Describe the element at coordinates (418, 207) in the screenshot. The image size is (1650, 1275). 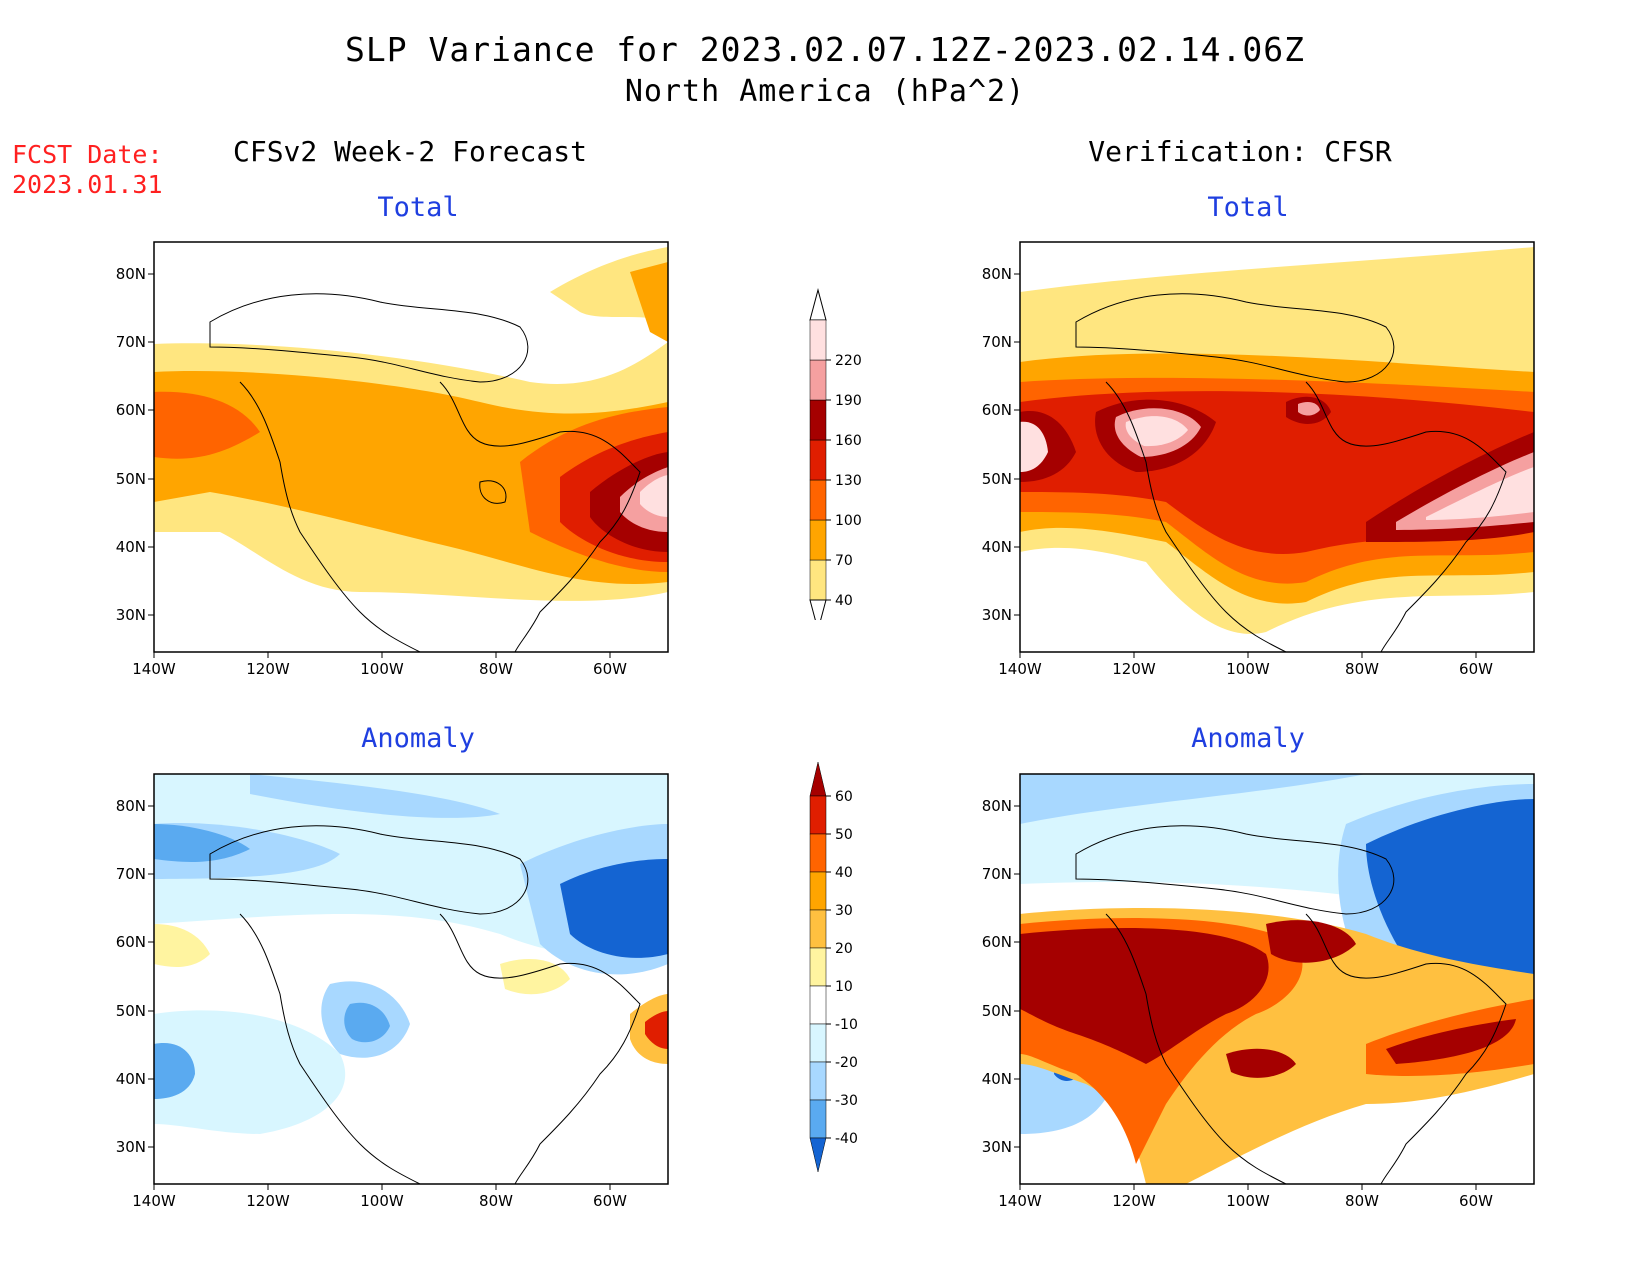
I see `forecast-total-title: Total` at that location.